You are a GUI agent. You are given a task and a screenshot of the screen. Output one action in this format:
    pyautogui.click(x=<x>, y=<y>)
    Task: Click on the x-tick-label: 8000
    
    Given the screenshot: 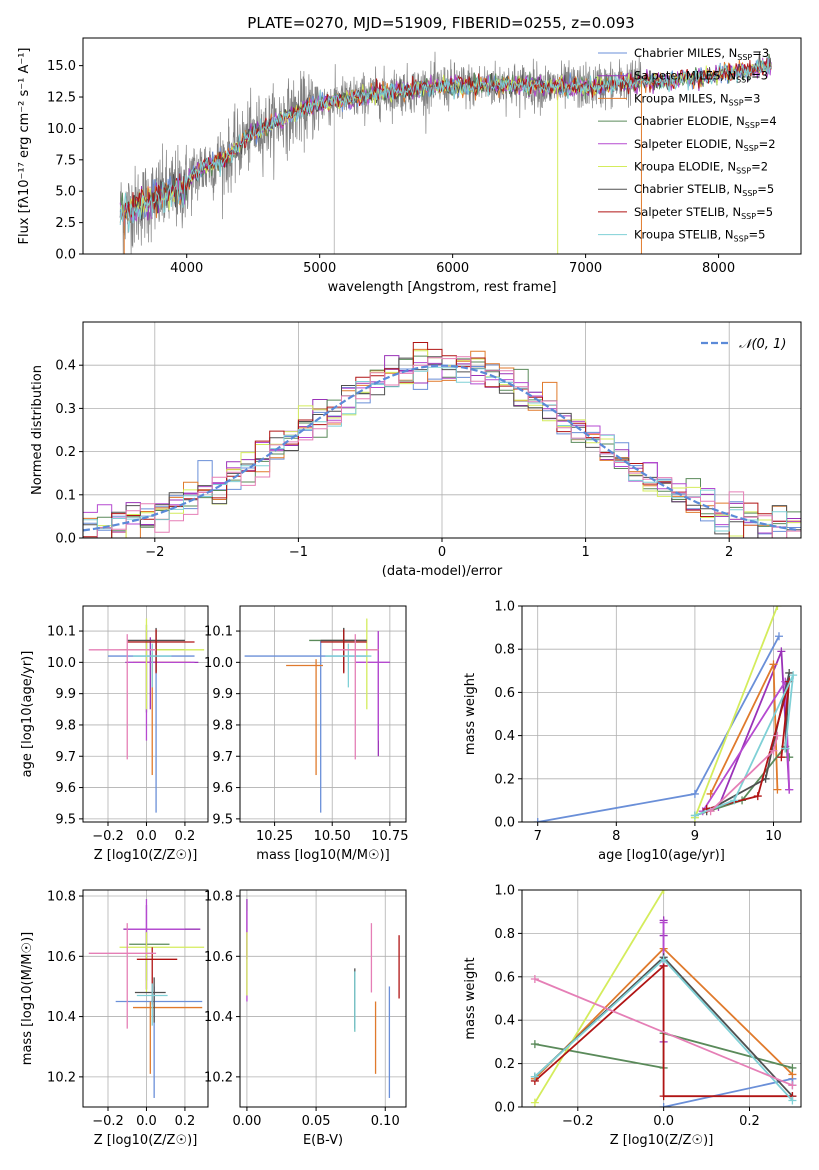 What is the action you would take?
    pyautogui.click(x=718, y=268)
    